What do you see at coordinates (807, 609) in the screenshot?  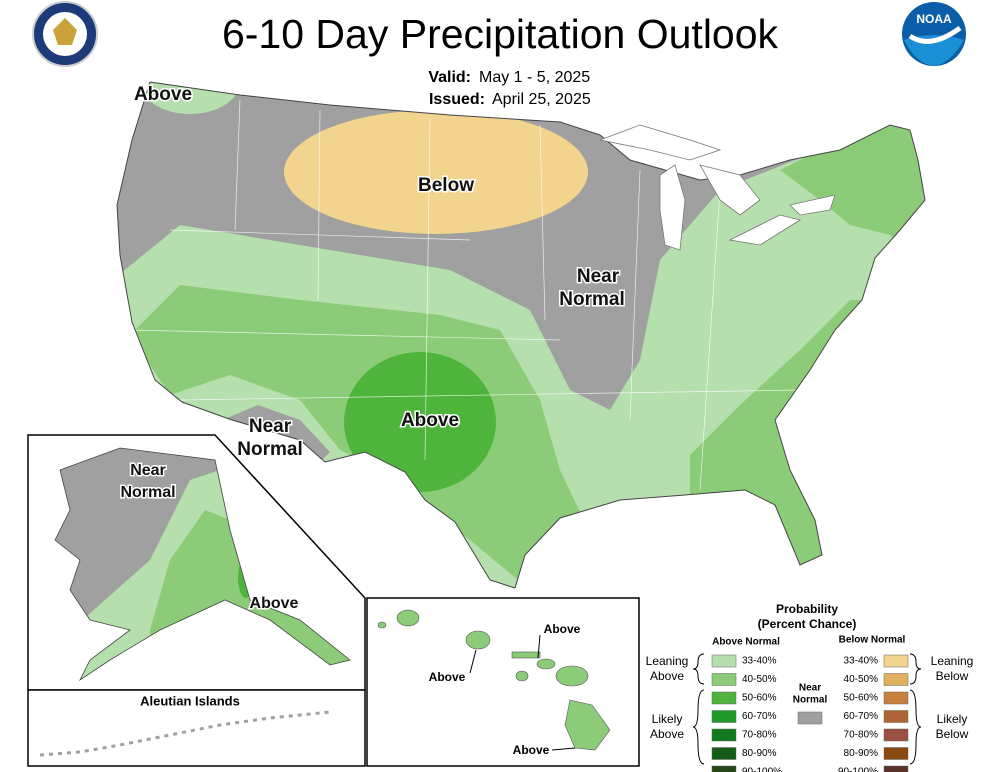 I see `legend-title: Probability` at bounding box center [807, 609].